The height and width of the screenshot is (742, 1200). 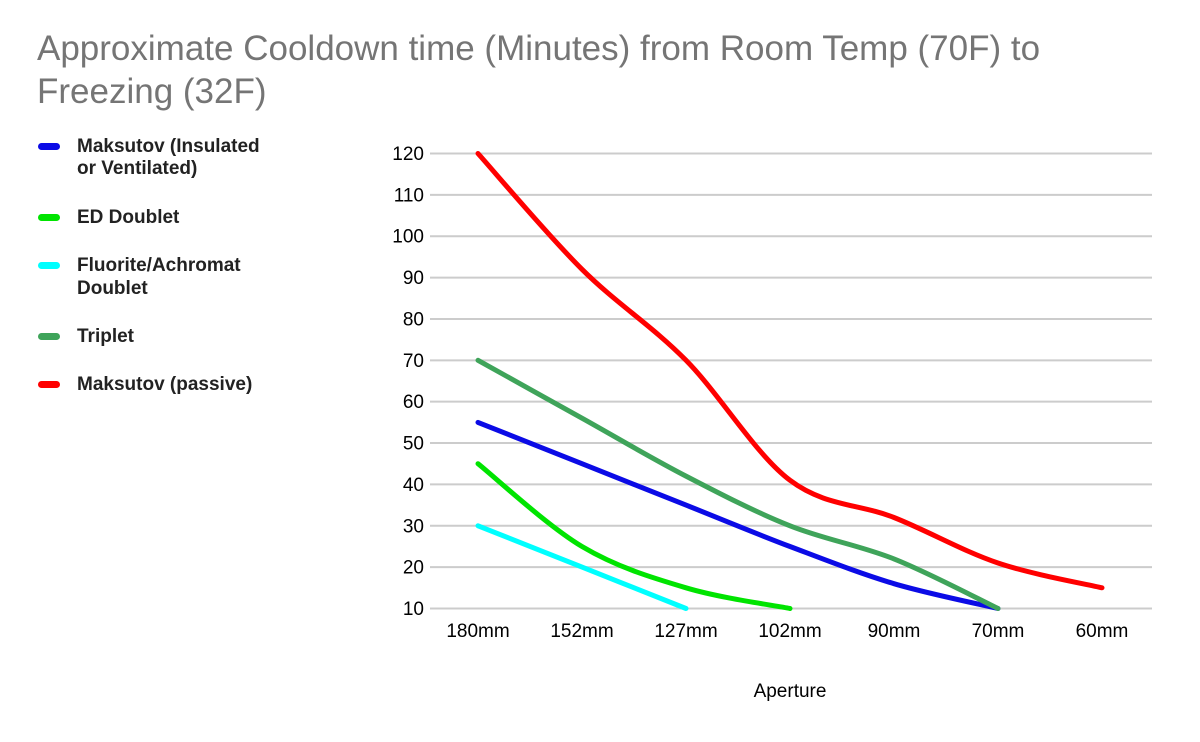 I want to click on y-axis-tick-label: 10, so click(x=413, y=609).